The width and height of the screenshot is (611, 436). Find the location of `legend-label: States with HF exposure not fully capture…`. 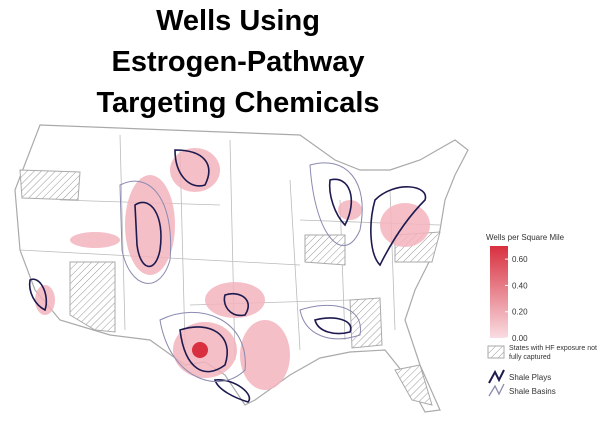

legend-label: States with HF exposure not fully capture… is located at coordinates (553, 353).